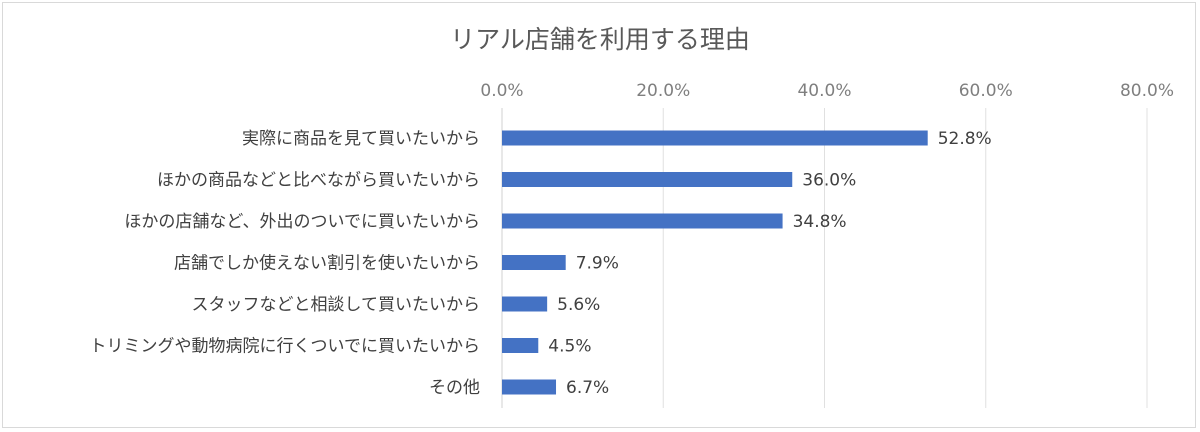 The height and width of the screenshot is (432, 1200). What do you see at coordinates (361, 139) in the screenshot?
I see `category-label: 実際に商品を見て買いたいから` at bounding box center [361, 139].